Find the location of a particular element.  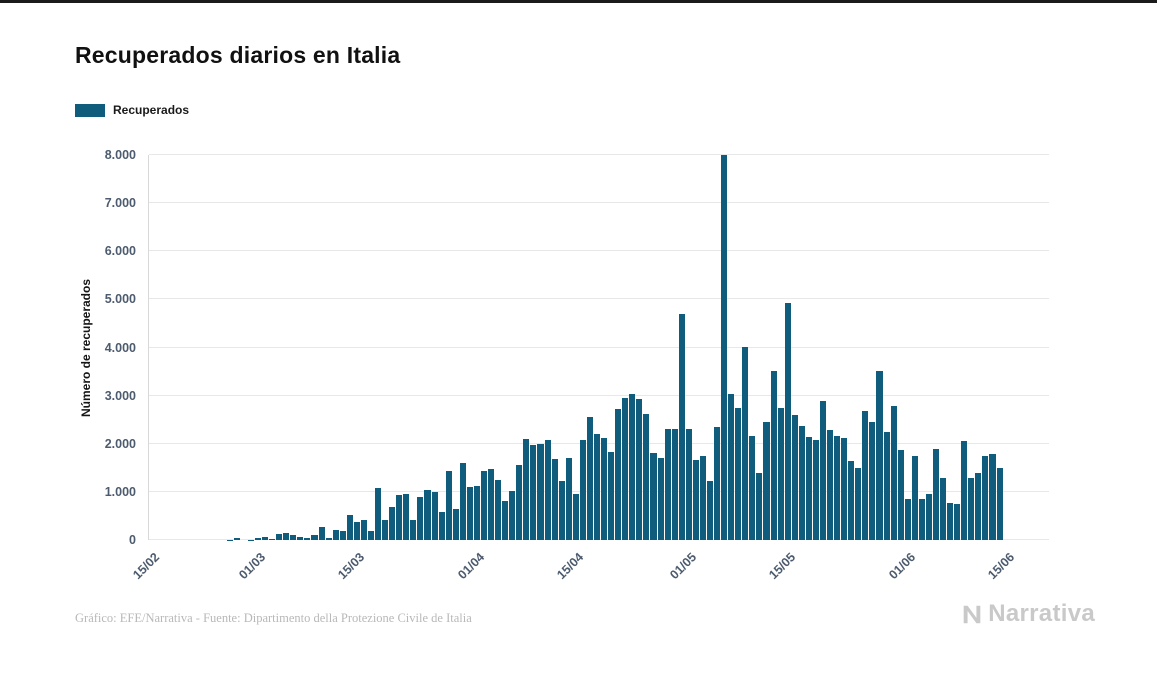

bar-04/04 is located at coordinates (498, 510).